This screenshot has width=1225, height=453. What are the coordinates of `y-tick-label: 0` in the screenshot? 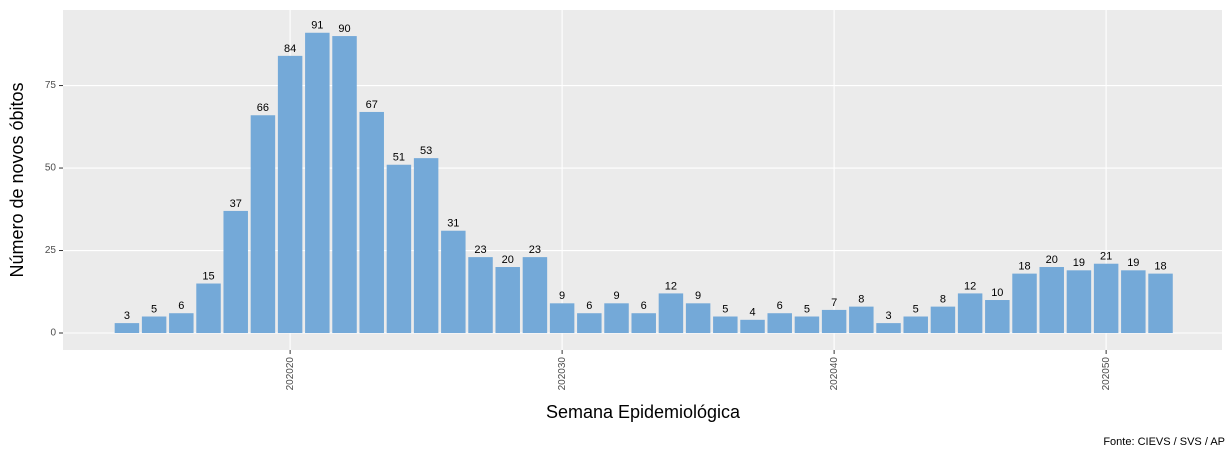 It's located at (53, 333).